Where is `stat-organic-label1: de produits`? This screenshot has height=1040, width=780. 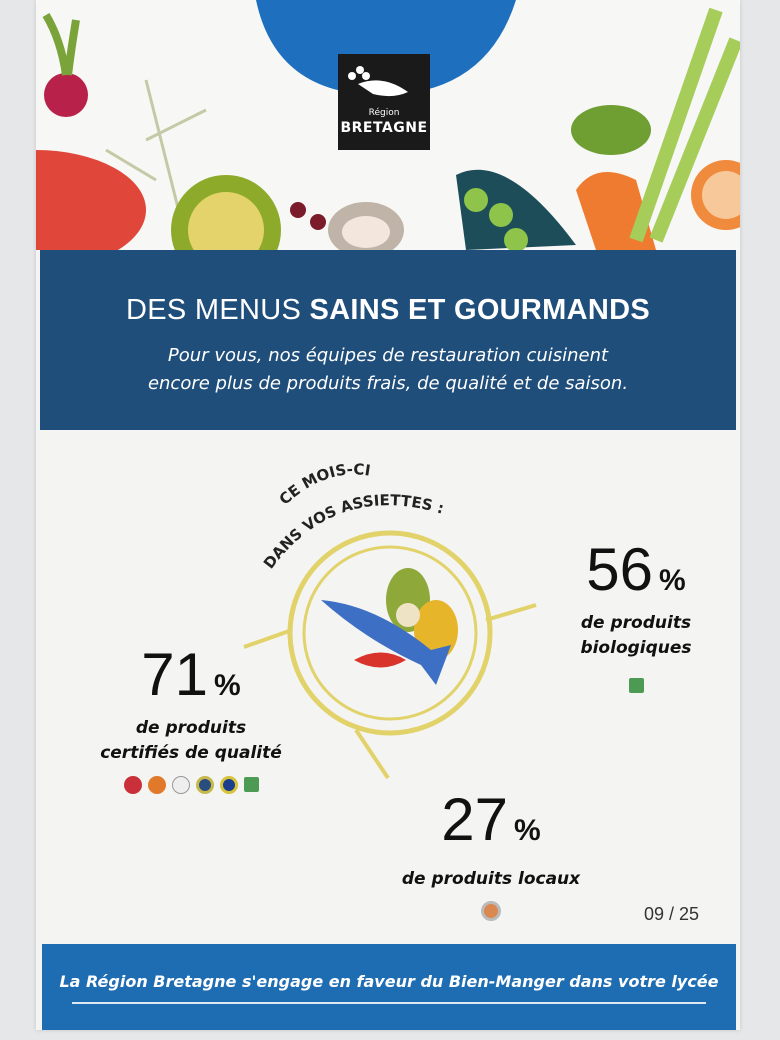
stat-organic-label1: de produits is located at coordinates (636, 623).